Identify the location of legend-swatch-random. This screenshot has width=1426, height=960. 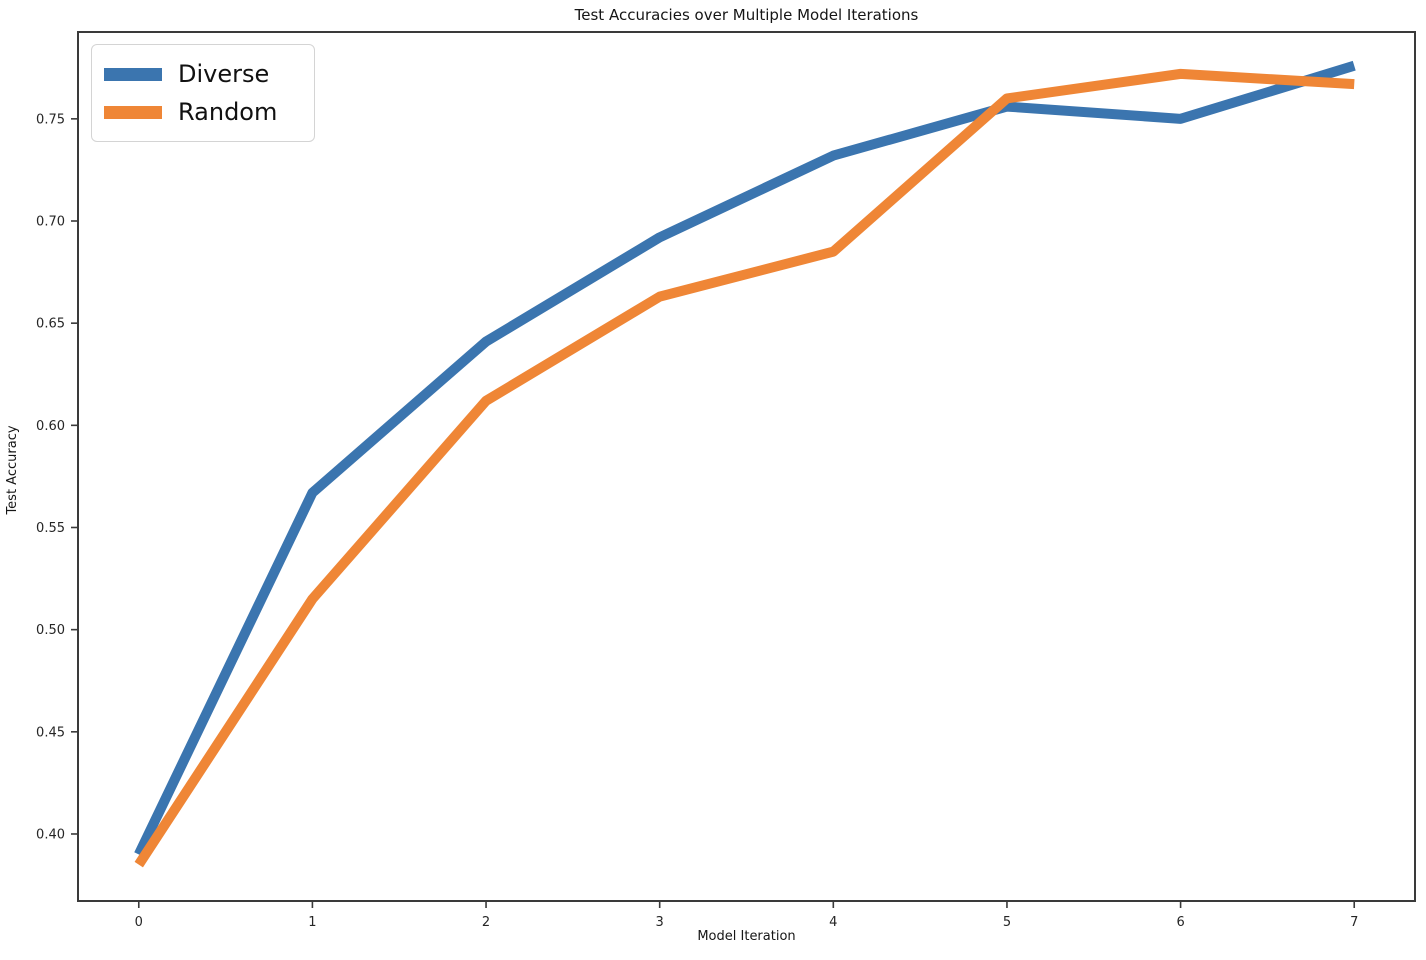
(133, 112).